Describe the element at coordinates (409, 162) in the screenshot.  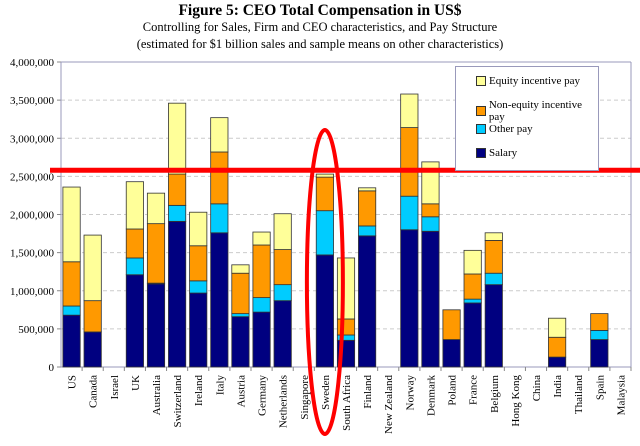
I see `bar-non-equity-incentive-pay-norway` at that location.